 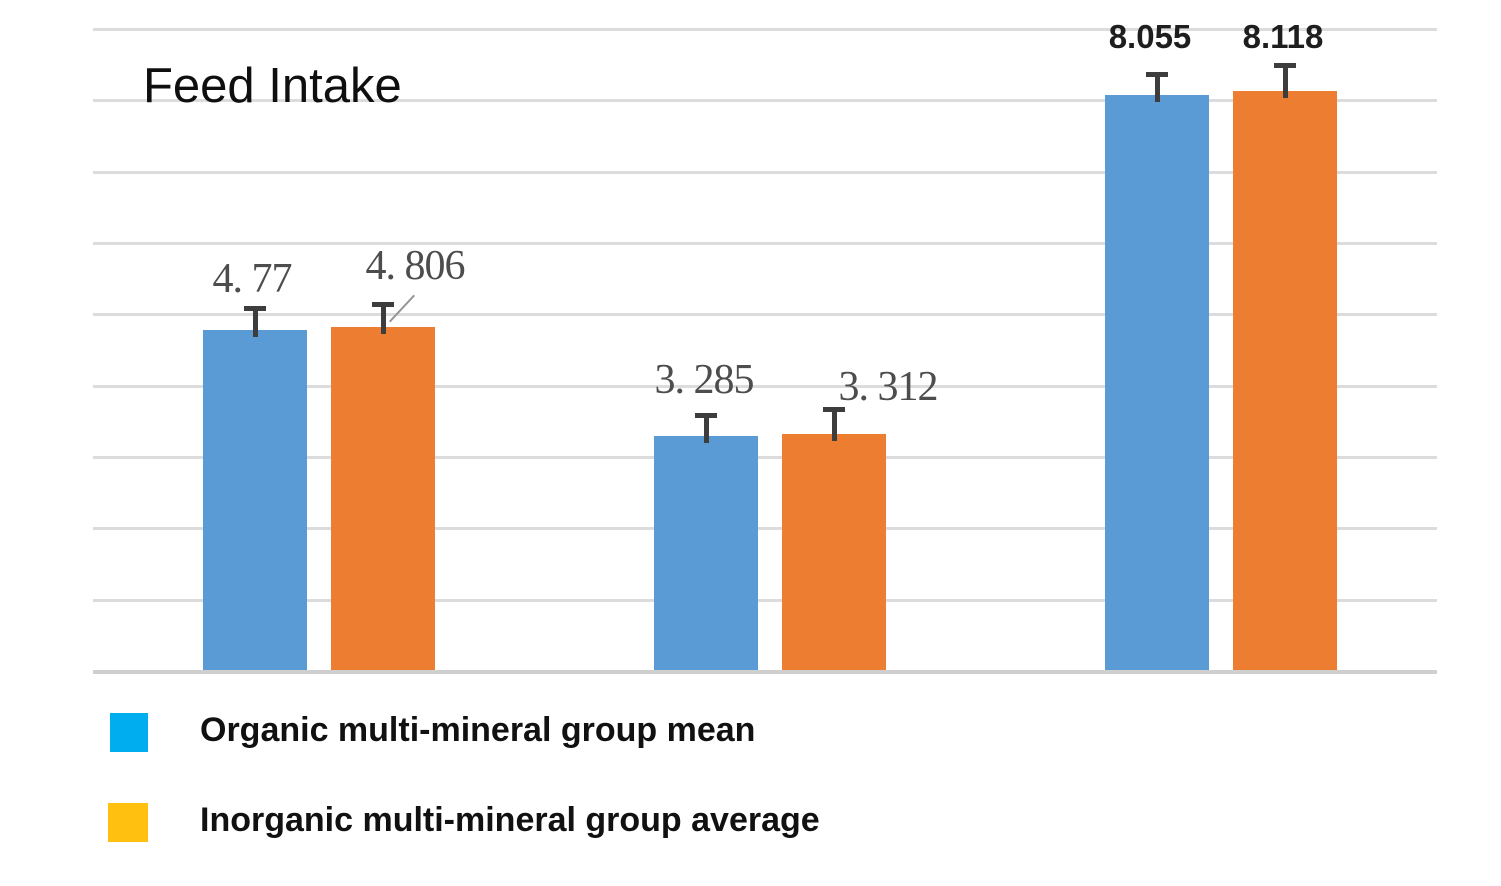 I want to click on value-label: 4. 77, so click(x=252, y=279).